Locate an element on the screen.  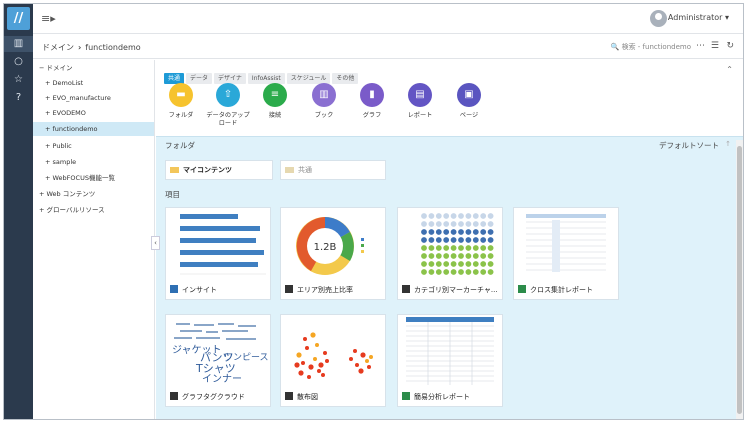
chevron-up-icon: ⌃ is located at coordinates (729, 69).